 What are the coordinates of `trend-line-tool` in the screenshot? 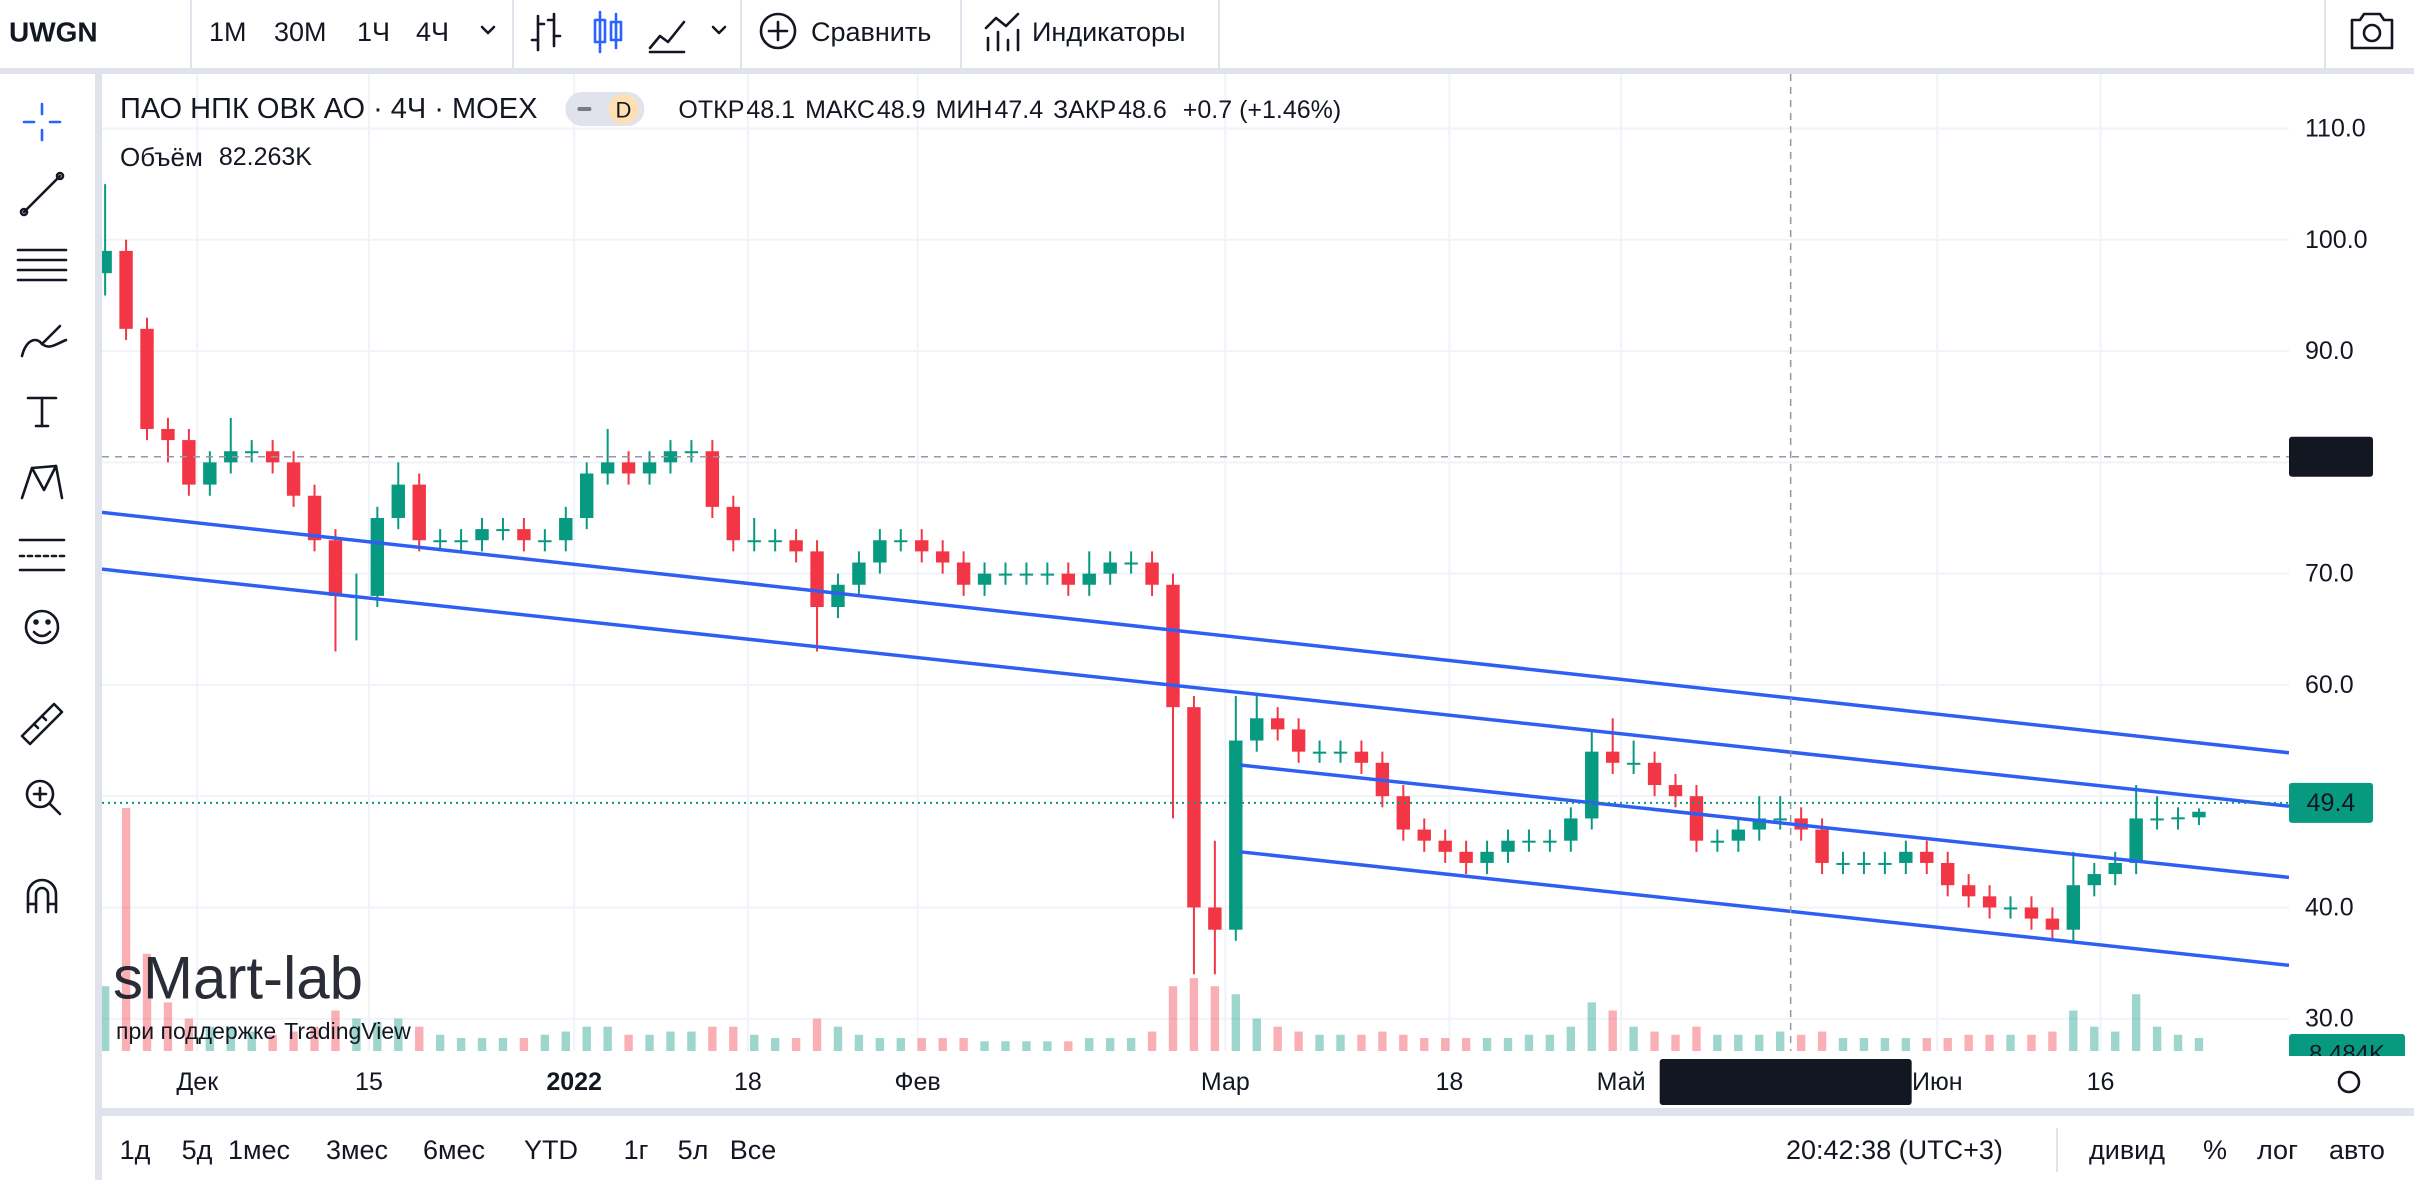 It's located at (42, 194).